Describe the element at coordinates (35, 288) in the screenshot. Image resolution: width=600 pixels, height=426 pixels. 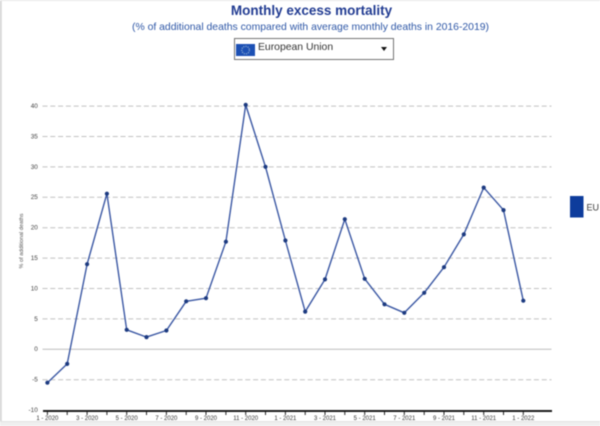
I see `svg-text: 10` at that location.